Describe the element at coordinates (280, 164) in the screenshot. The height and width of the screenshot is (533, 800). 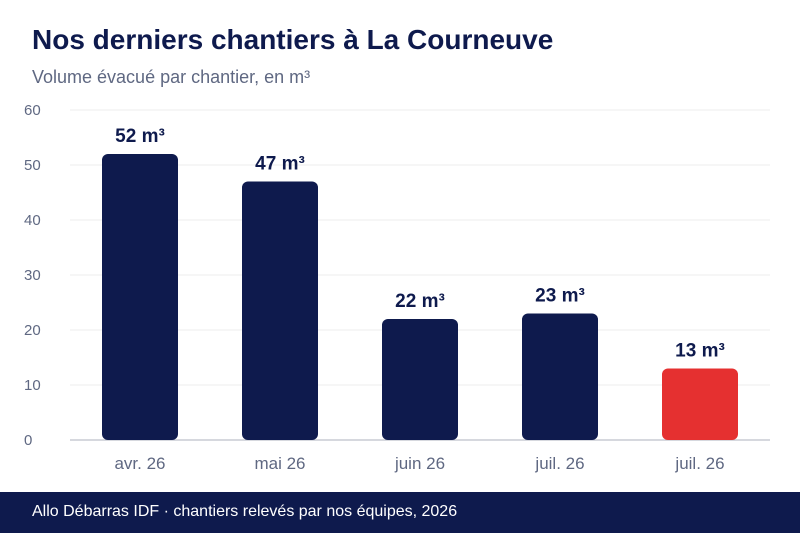
I see `data-label: 47 m³` at that location.